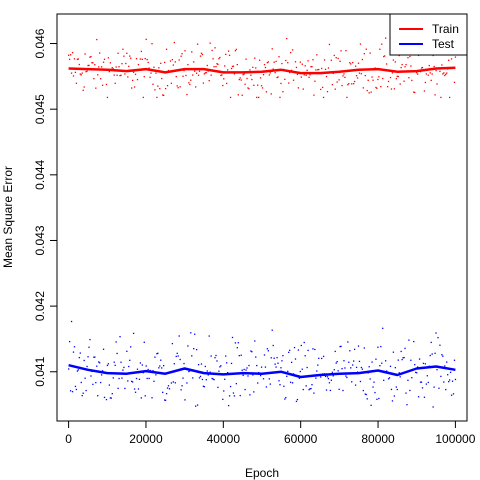 Image resolution: width=480 pixels, height=480 pixels. Describe the element at coordinates (40, 174) in the screenshot. I see `y-tick-label: 0.044` at that location.